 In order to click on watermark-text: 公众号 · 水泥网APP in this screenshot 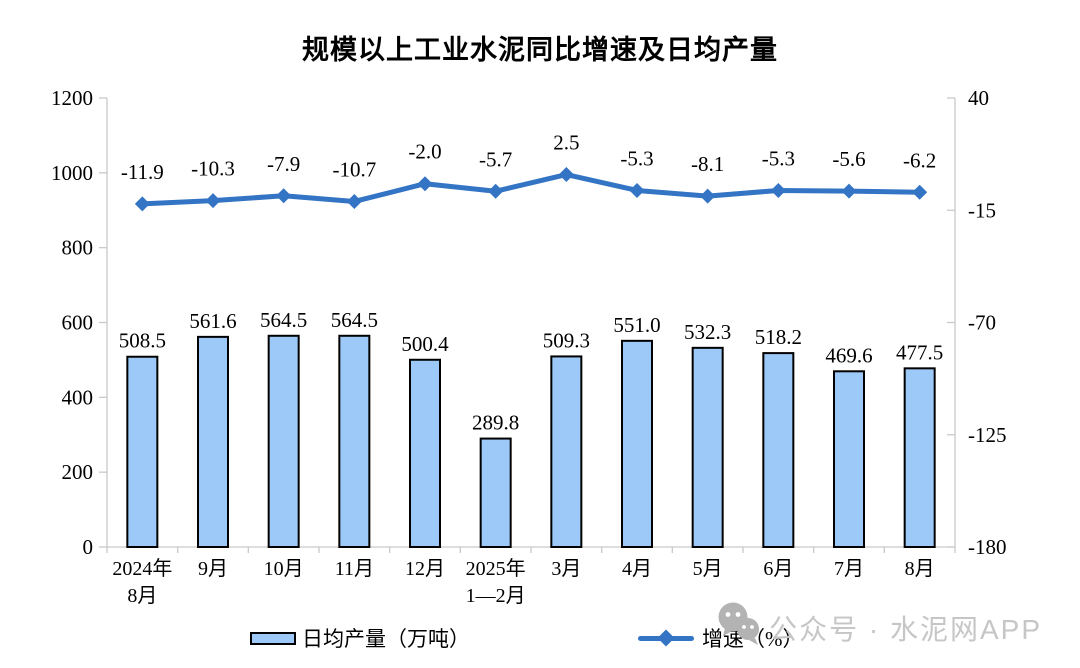, I will do `click(905, 629)`.